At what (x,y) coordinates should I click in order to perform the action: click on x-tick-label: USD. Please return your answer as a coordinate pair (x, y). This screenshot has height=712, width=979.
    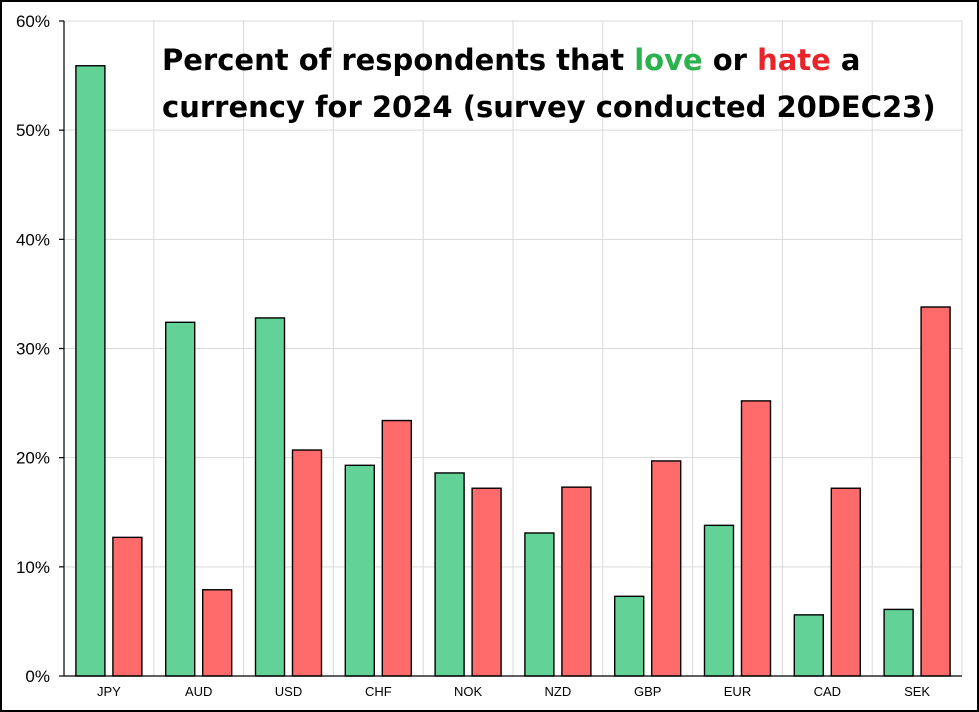
    Looking at the image, I should click on (288, 691).